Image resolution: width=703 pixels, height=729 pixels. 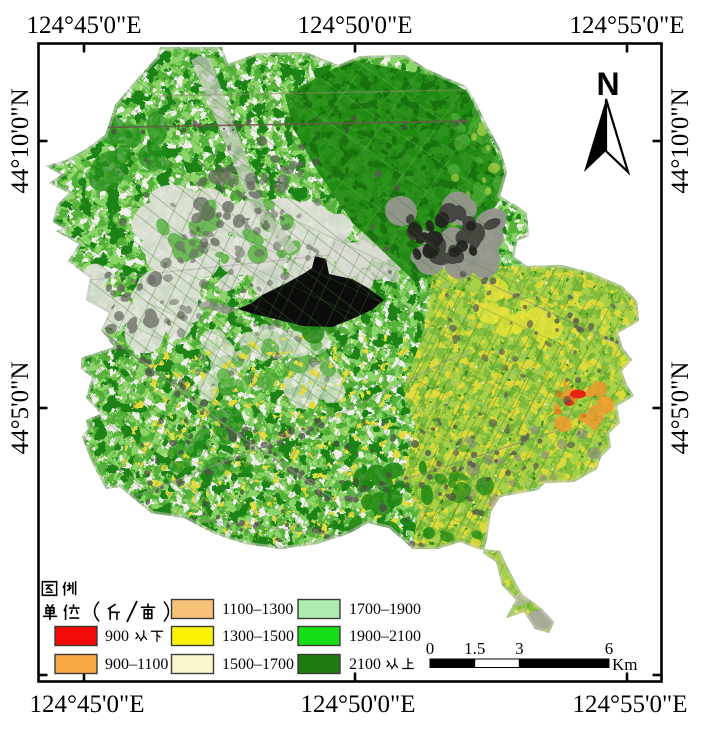 What do you see at coordinates (365, 664) in the screenshot?
I see `svg-text: 2100` at bounding box center [365, 664].